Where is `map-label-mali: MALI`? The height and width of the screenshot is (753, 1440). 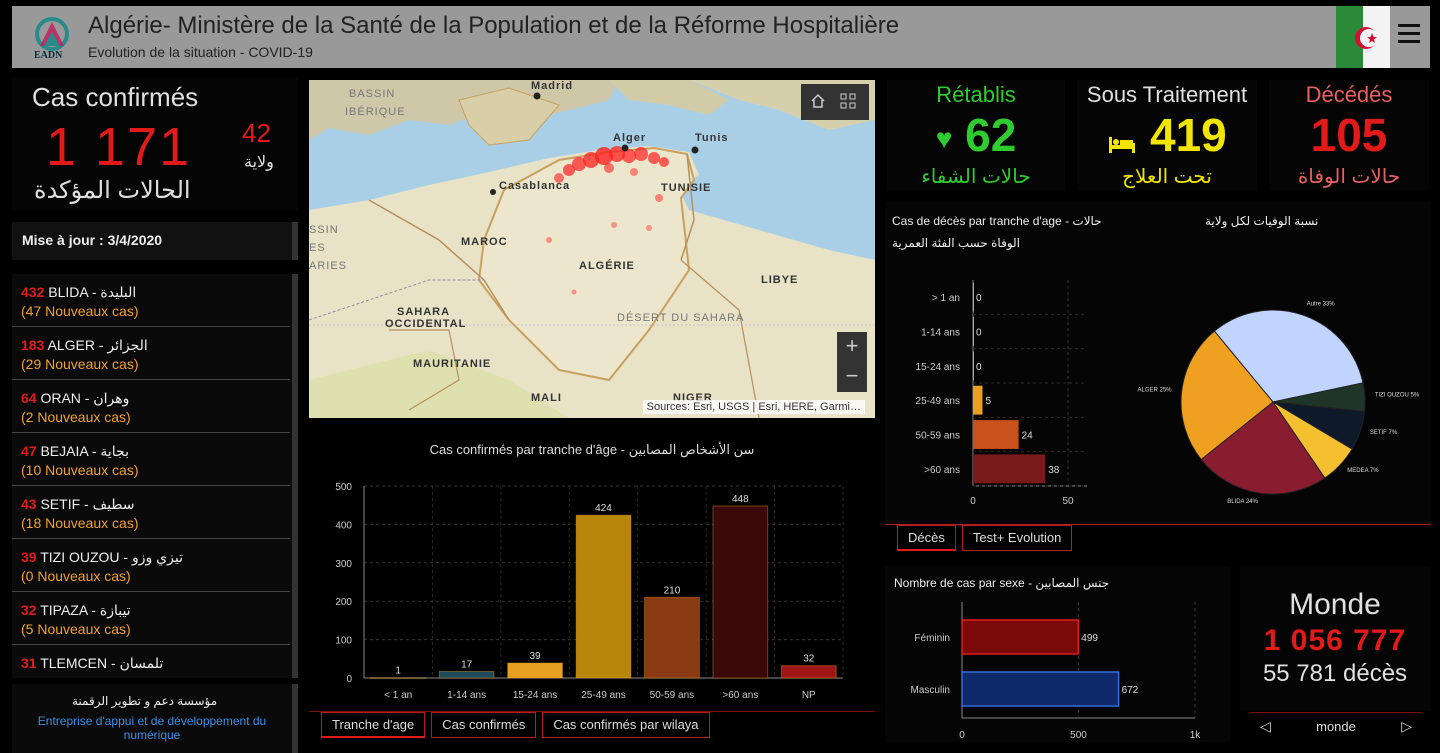 map-label-mali: MALI is located at coordinates (546, 398).